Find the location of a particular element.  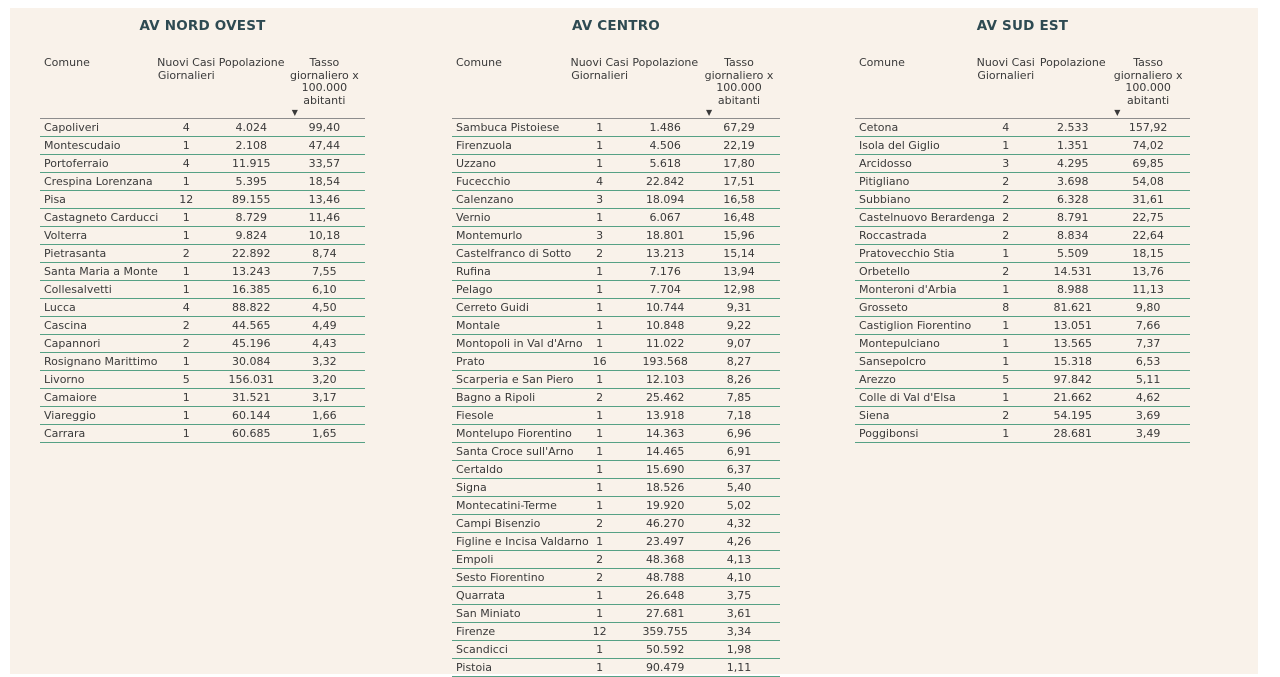

comune-cell: Monteroni d'Arbia is located at coordinates (914, 289).